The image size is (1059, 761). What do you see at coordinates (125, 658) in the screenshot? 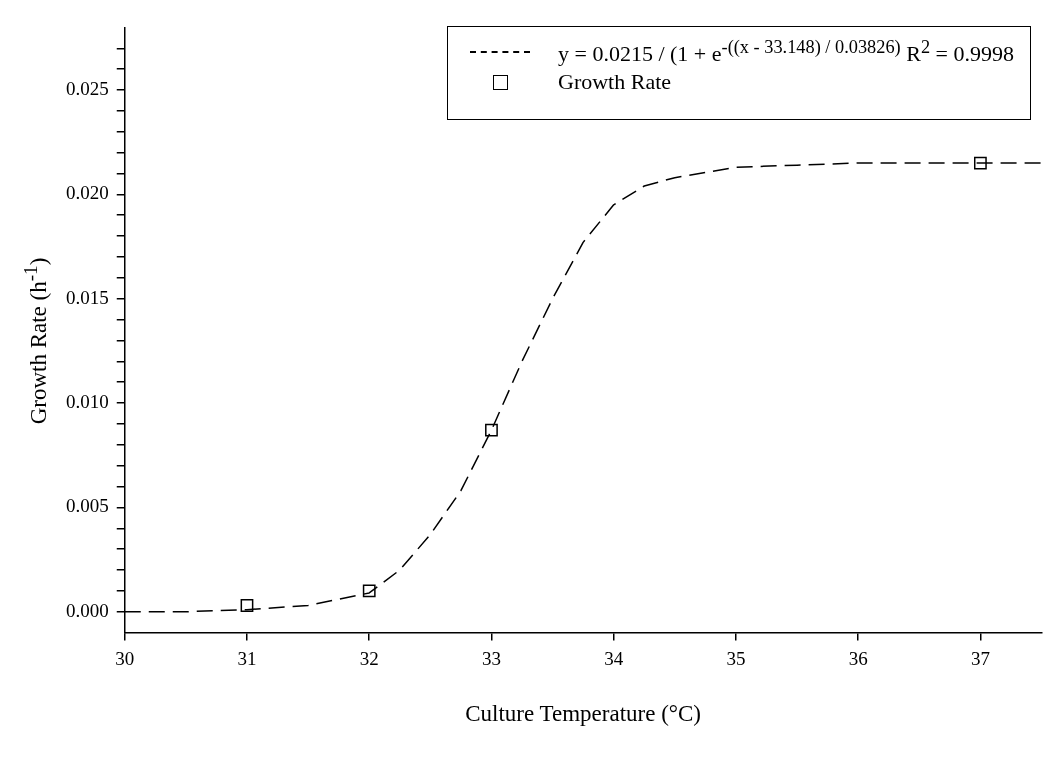
I see `x-tick-label: 30` at bounding box center [125, 658].